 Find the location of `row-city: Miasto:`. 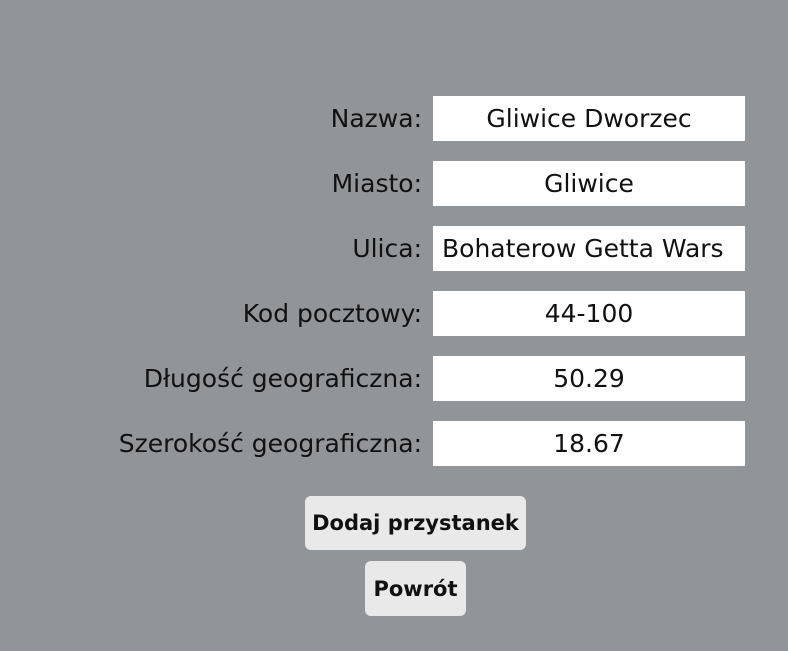

row-city: Miasto: is located at coordinates (394, 183).